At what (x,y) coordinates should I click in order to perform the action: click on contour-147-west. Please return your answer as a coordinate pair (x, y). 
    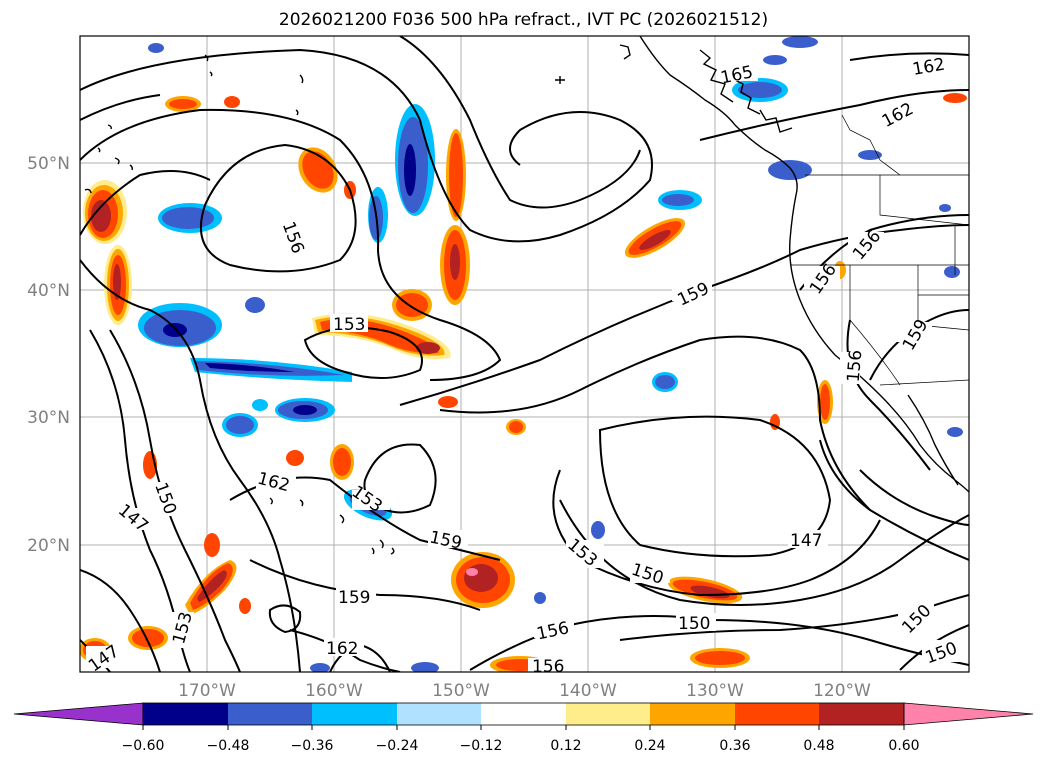
    Looking at the image, I should click on (120, 620).